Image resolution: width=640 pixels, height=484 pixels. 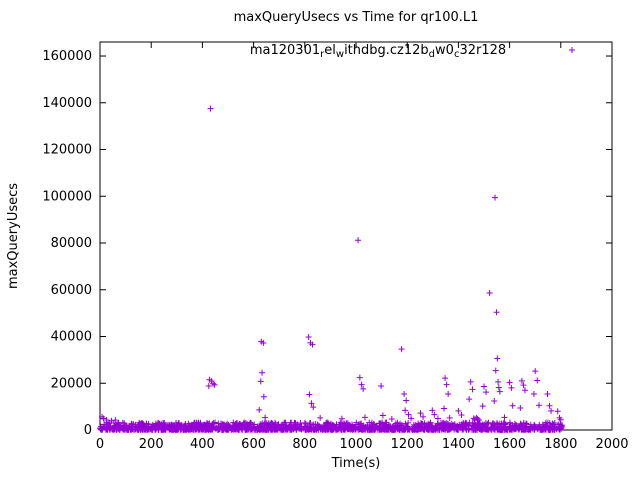 I want to click on legend-label-text: ithdbg.cz12b, so click(x=386, y=50).